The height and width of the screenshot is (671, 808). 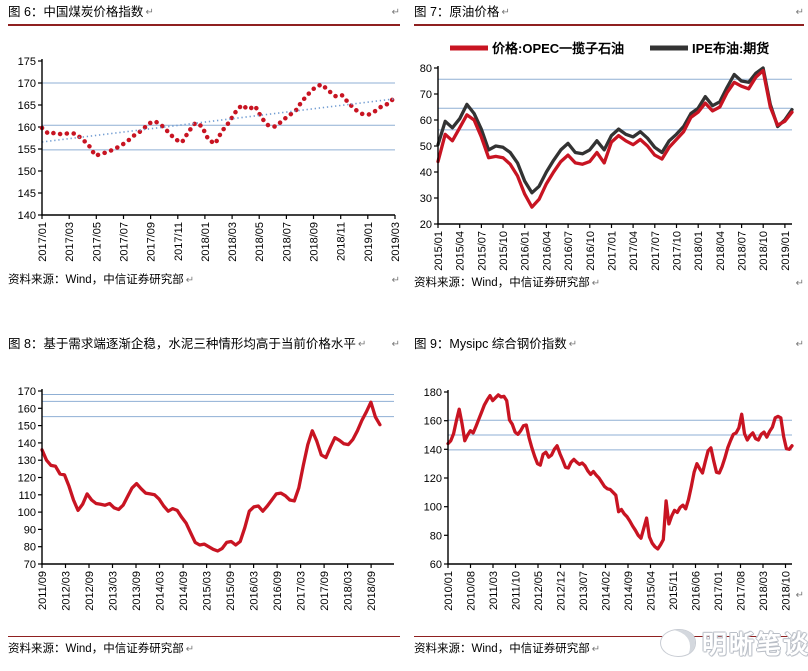 What do you see at coordinates (517, 590) in the screenshot?
I see `svg-text: 2011/10` at bounding box center [517, 590].